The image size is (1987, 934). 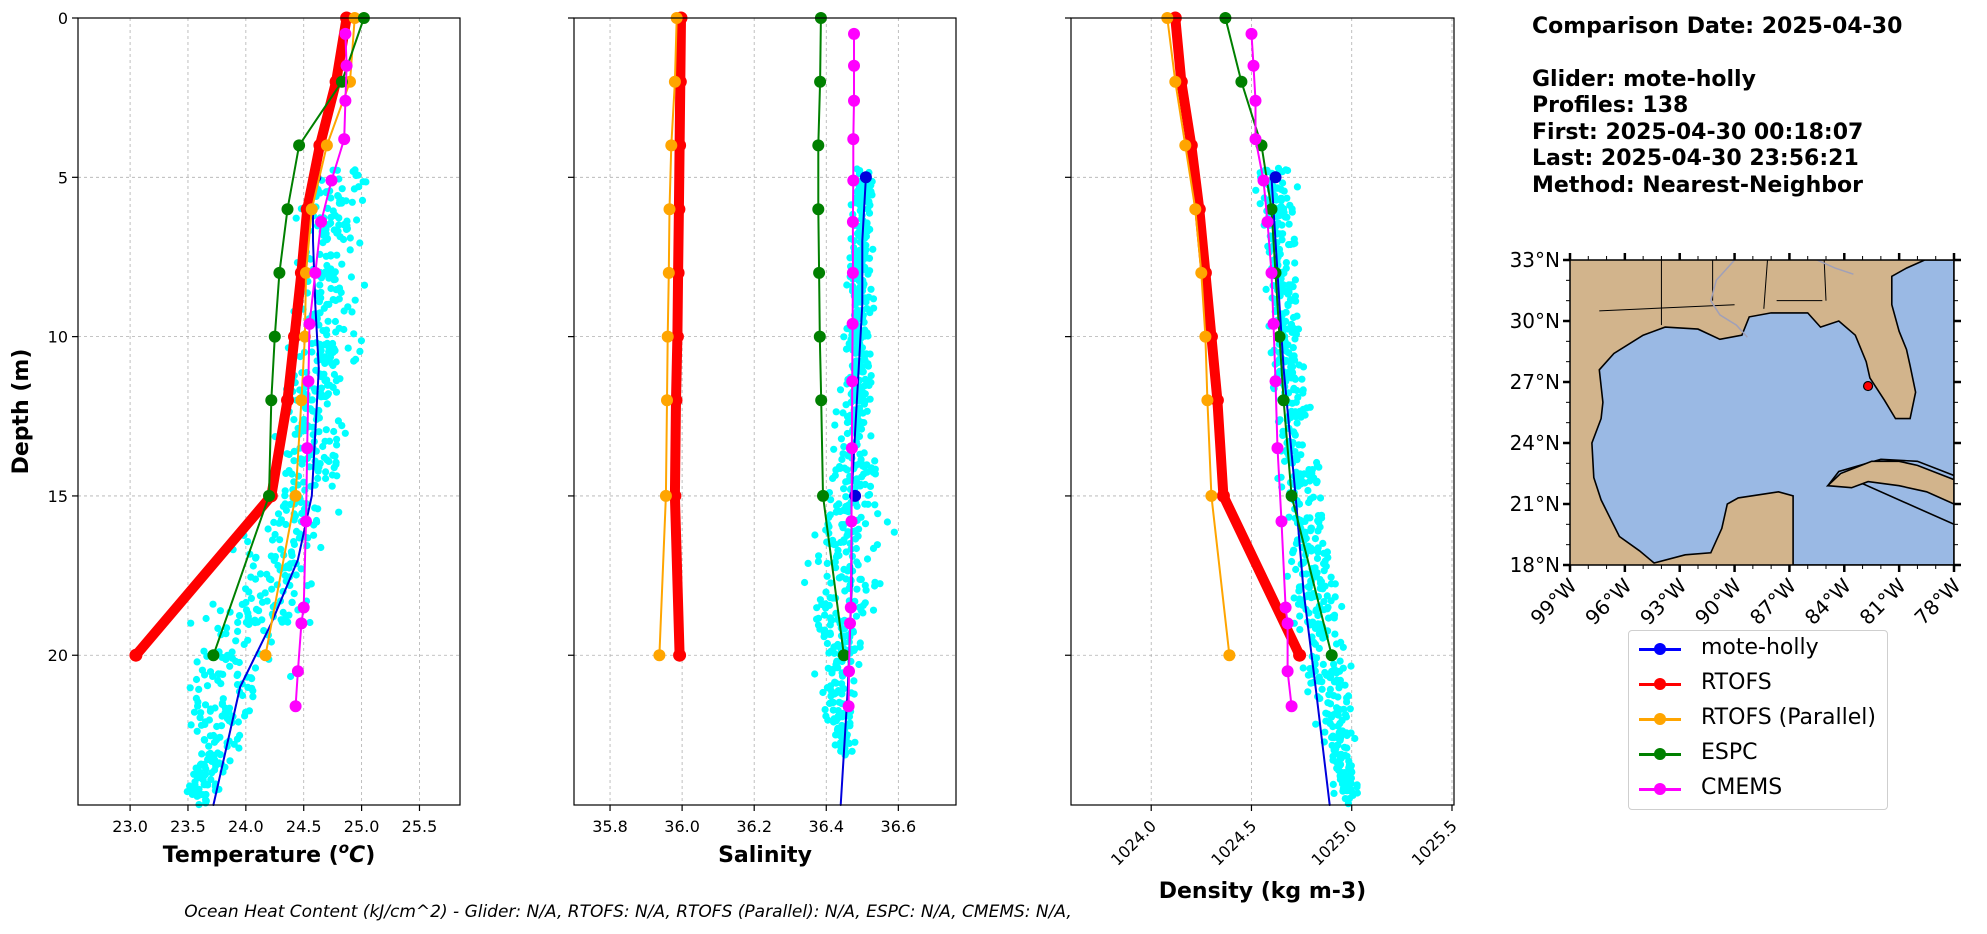 I want to click on legend-label: RTOFS, so click(x=1736, y=682).